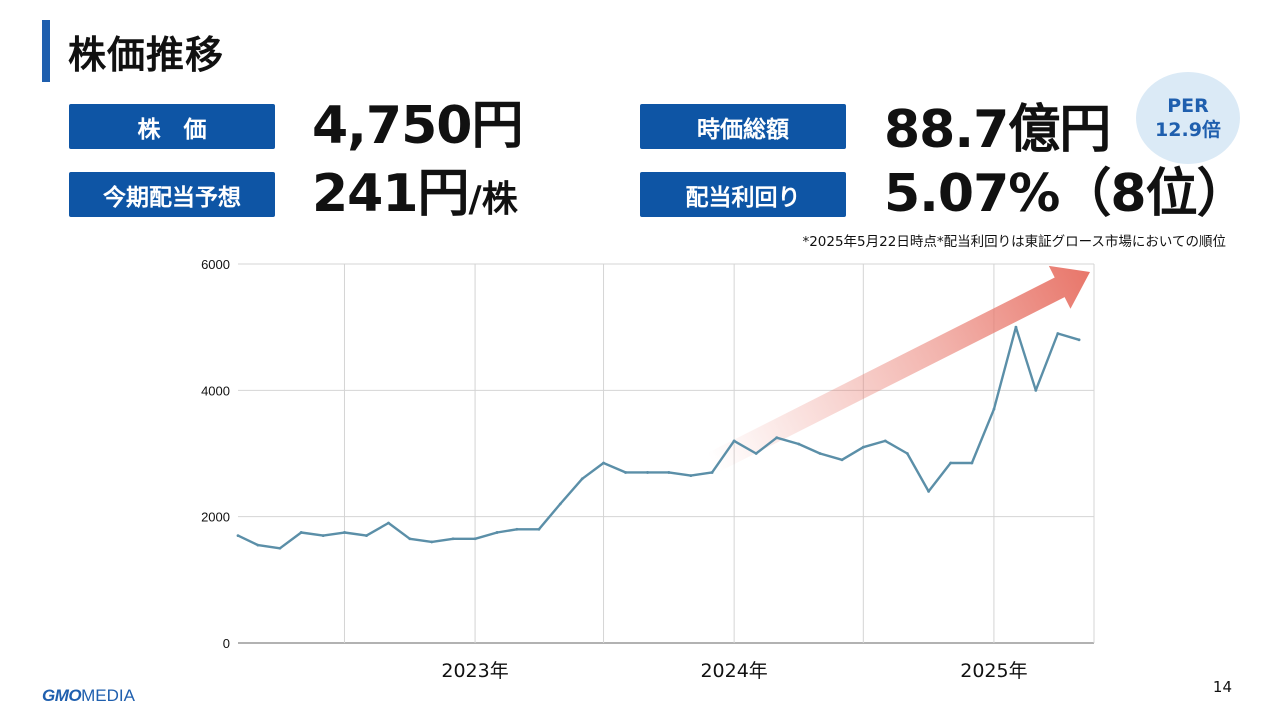 The image size is (1280, 720). I want to click on per-badge: PER 12.9倍, so click(1188, 118).